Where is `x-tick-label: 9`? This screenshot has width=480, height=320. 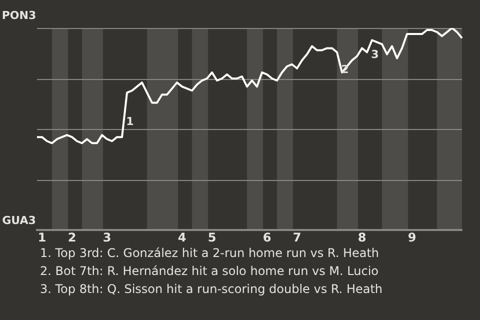 x-tick-label: 9 is located at coordinates (412, 237).